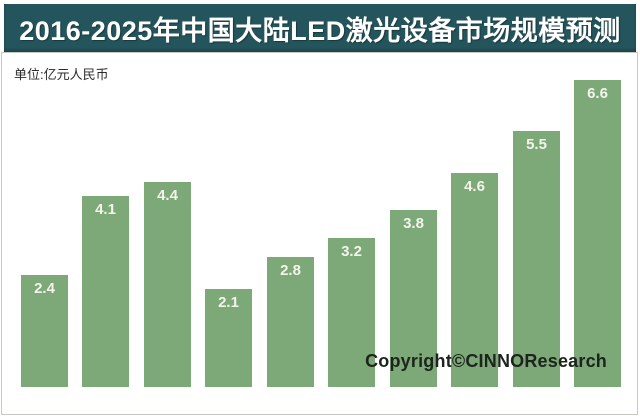 The width and height of the screenshot is (640, 418). Describe the element at coordinates (290, 270) in the screenshot. I see `bar-value-label: 2.8` at that location.